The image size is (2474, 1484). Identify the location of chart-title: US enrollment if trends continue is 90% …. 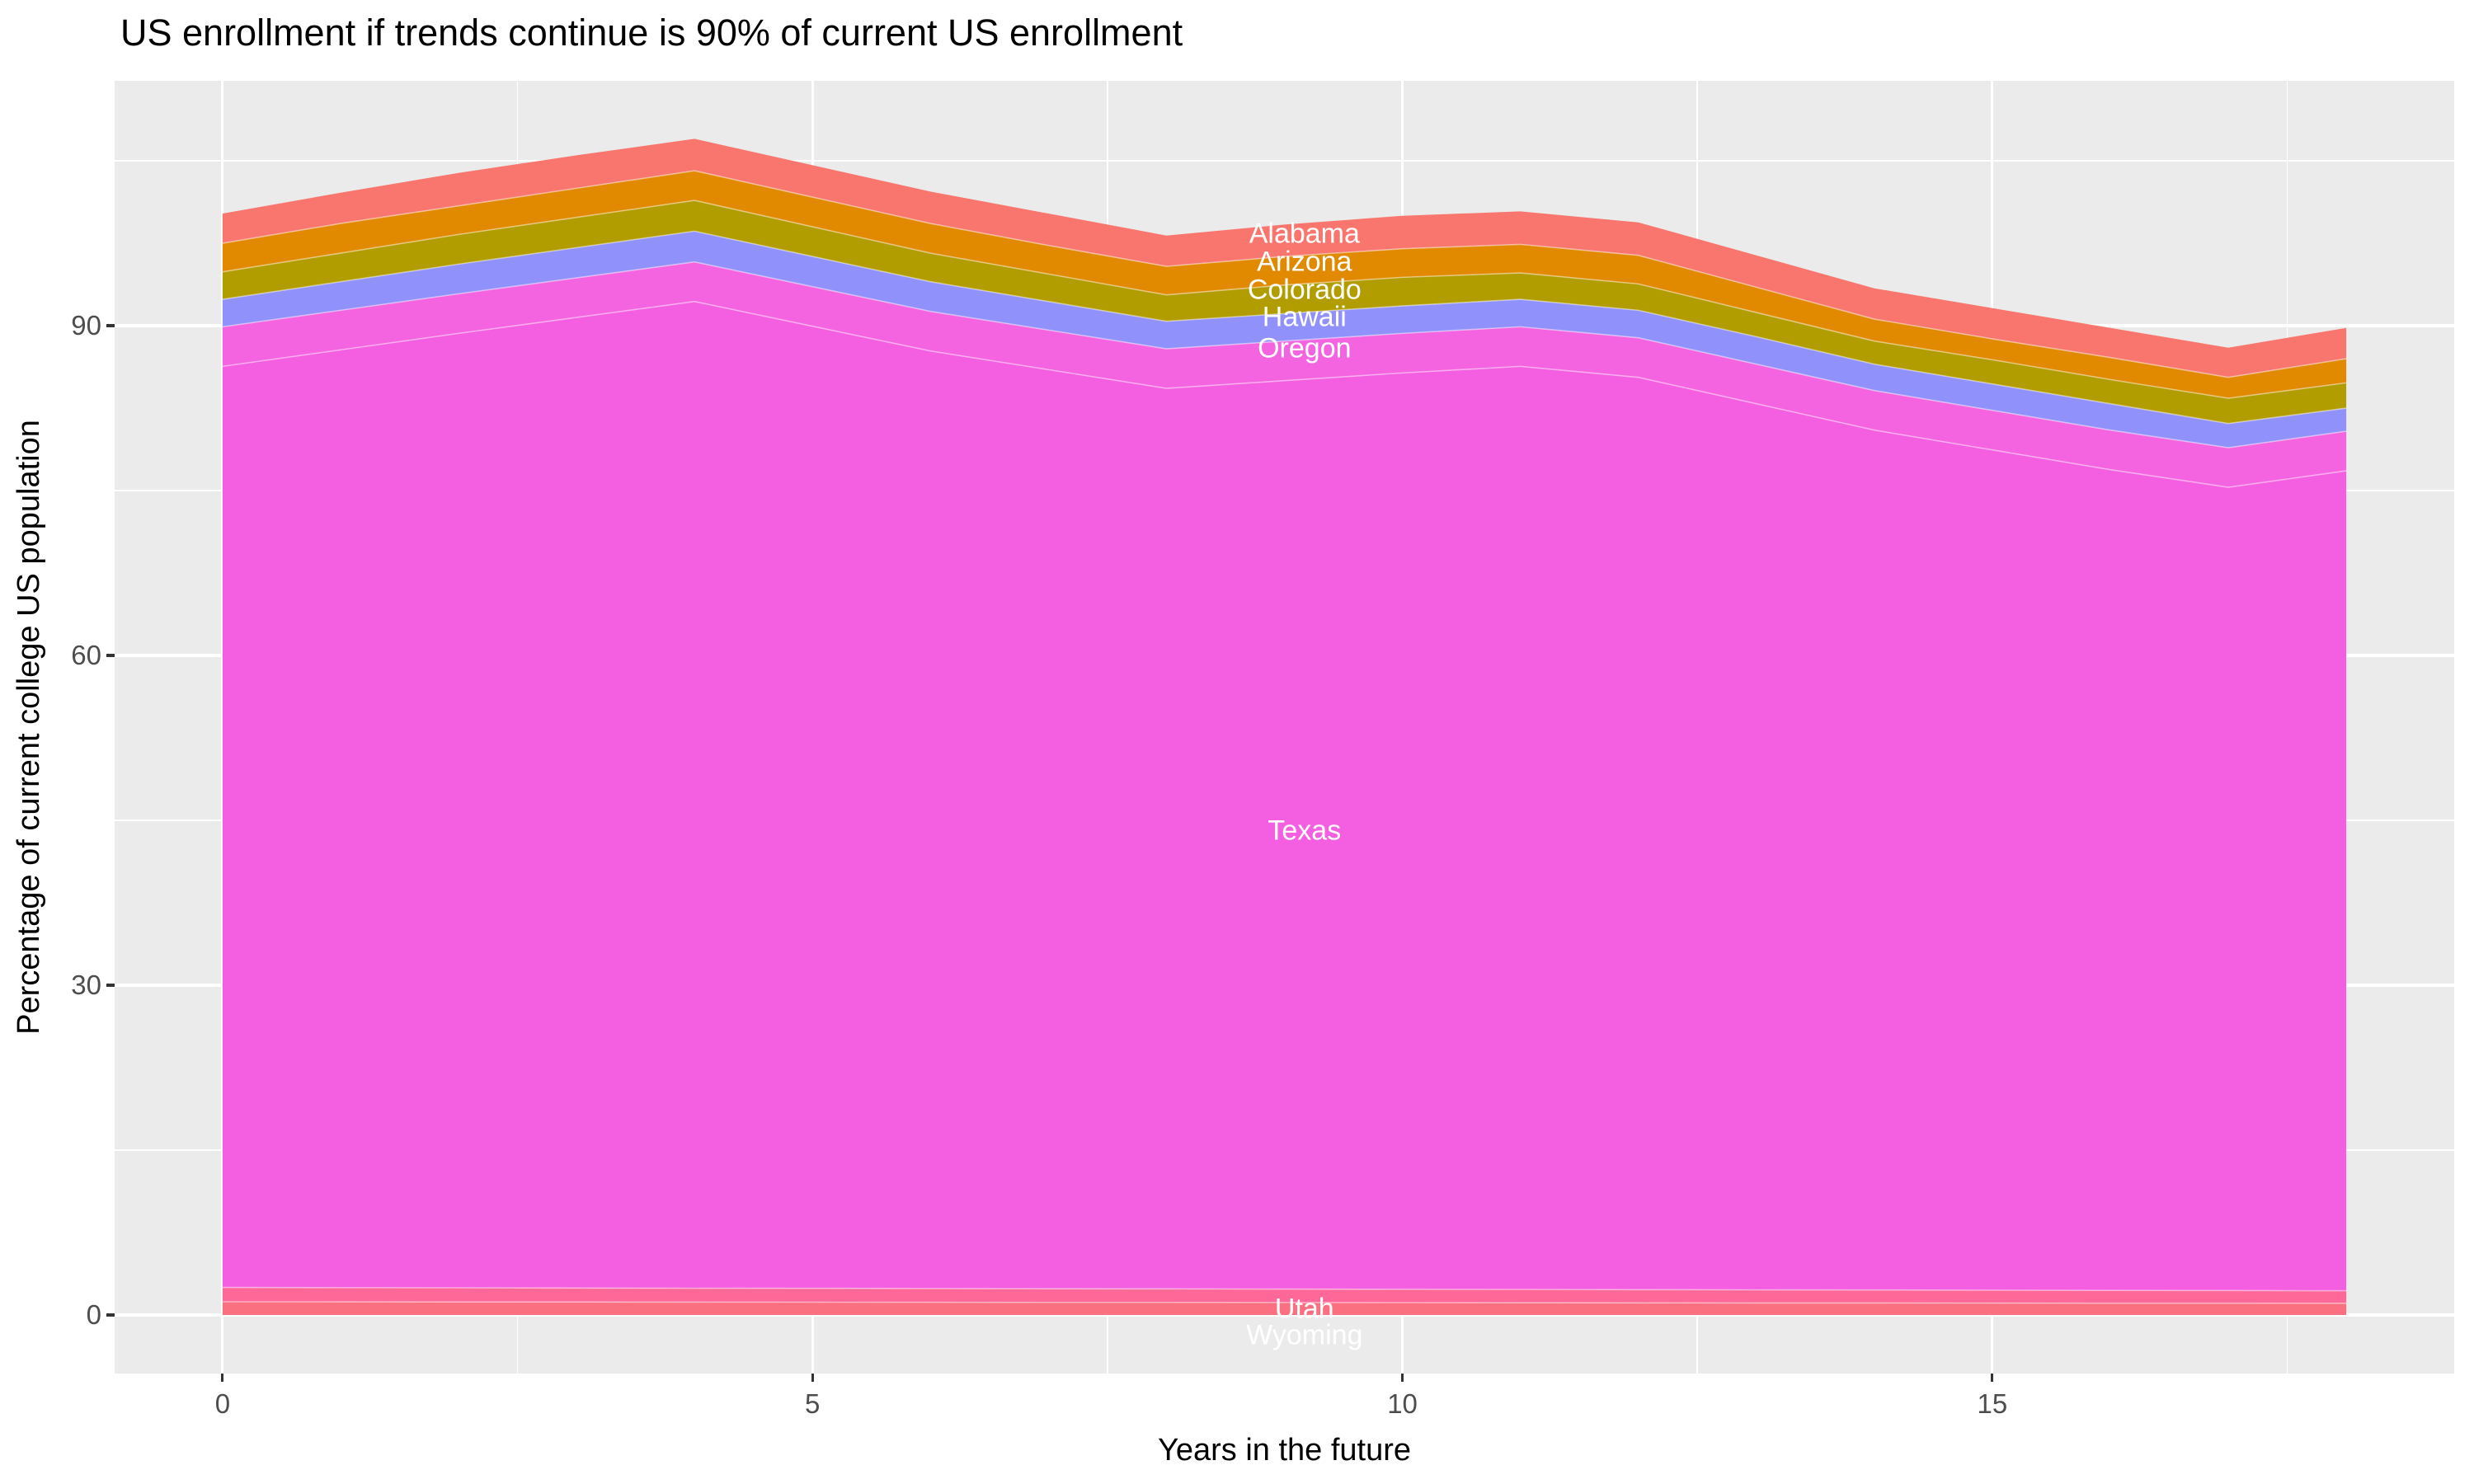
(651, 33).